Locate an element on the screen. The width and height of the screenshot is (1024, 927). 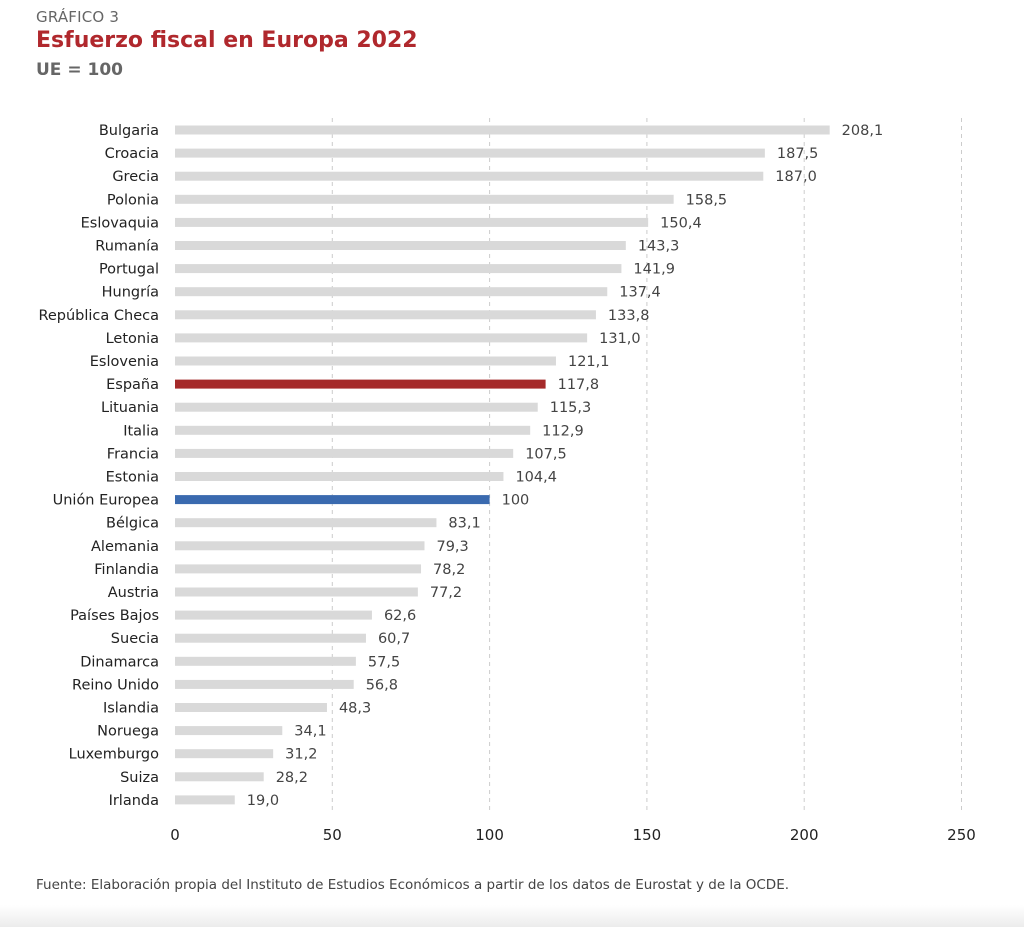
category-label-suiza: Suiza is located at coordinates (139, 778).